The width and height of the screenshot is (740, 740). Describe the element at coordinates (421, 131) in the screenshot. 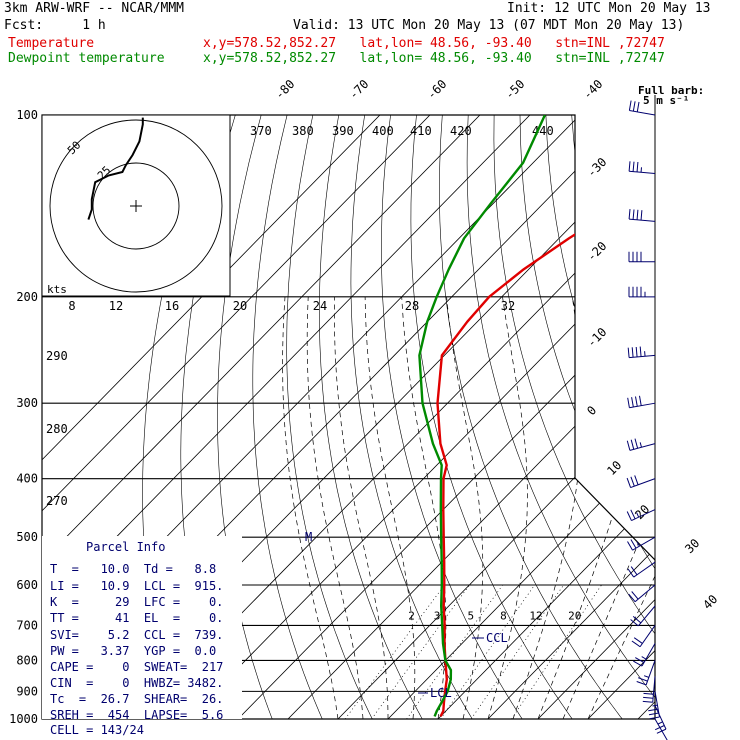

I see `isentrope-label: 410` at that location.